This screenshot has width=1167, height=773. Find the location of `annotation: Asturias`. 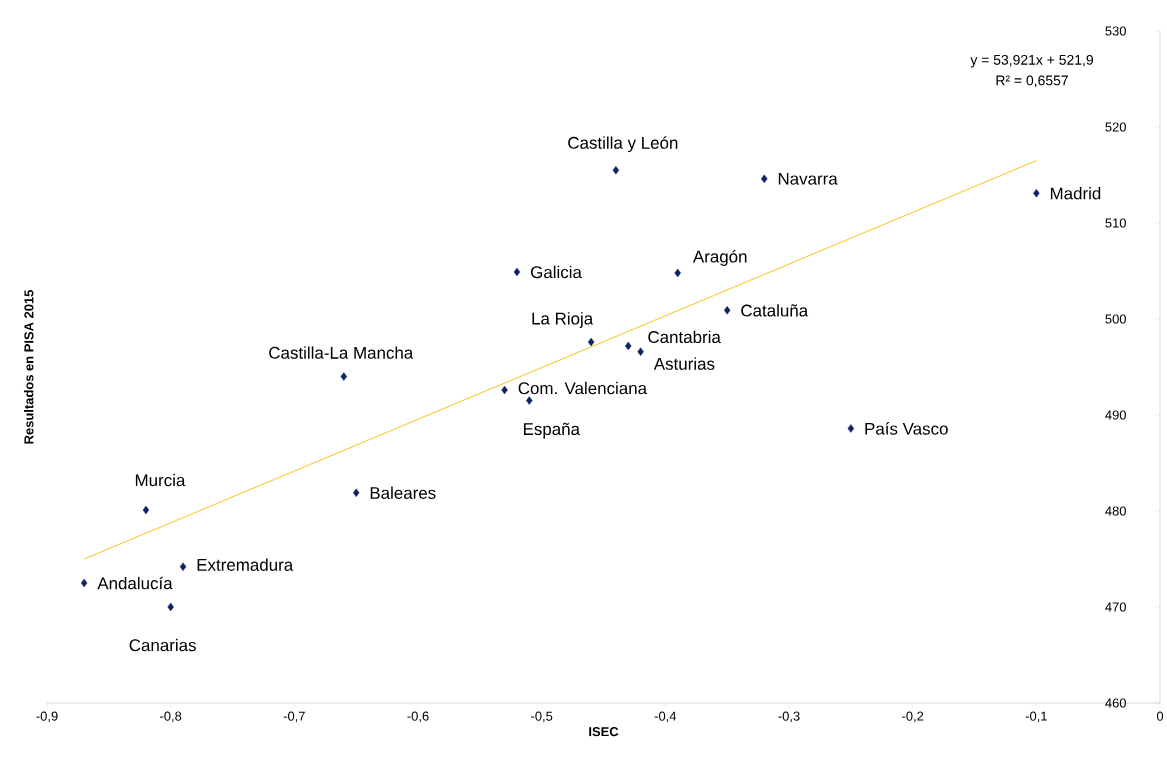

annotation: Asturias is located at coordinates (684, 363).